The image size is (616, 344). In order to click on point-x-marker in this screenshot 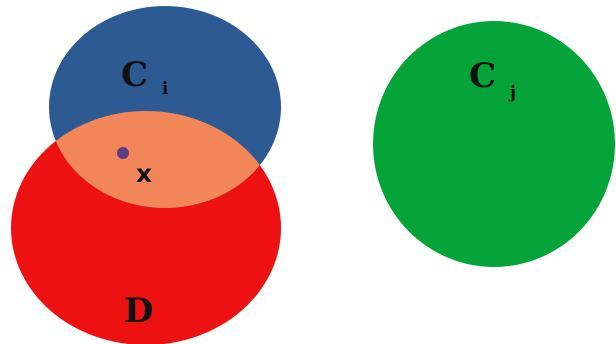, I will do `click(123, 153)`.